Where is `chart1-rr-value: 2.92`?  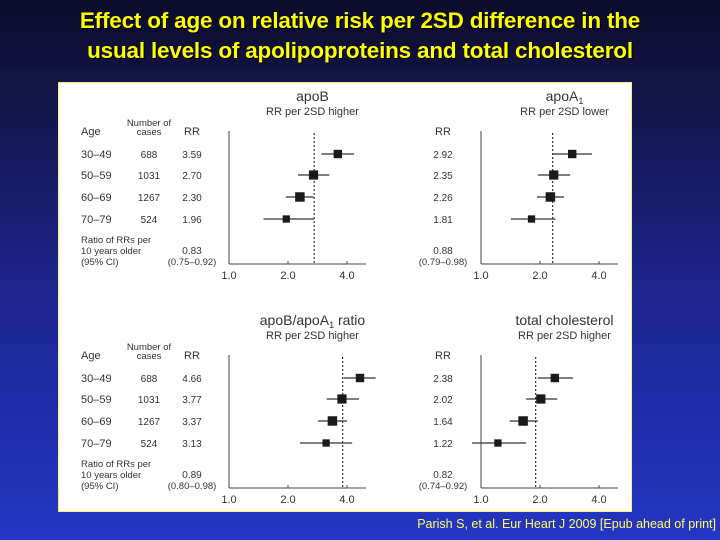
chart1-rr-value: 2.92 is located at coordinates (443, 155).